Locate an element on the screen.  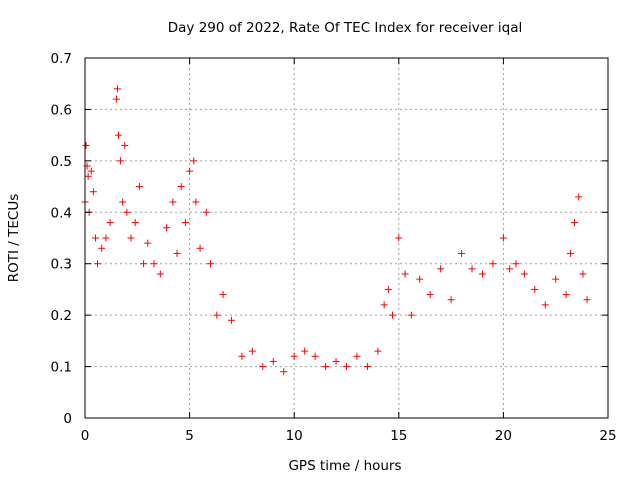
y-tick-label: 0.2 is located at coordinates (61, 316).